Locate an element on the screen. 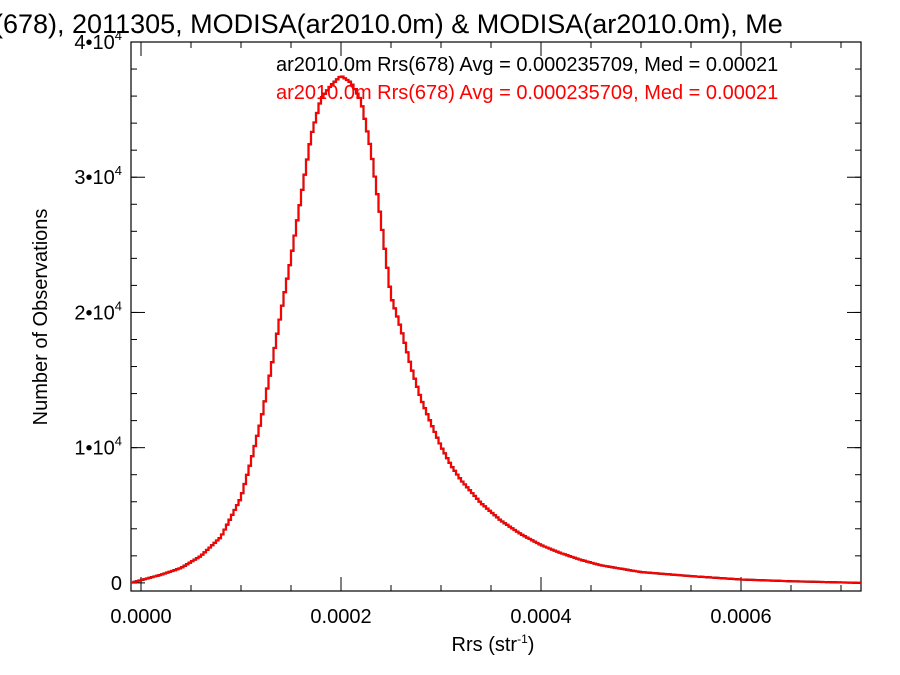 The height and width of the screenshot is (675, 900). y-tick-label: 2•104 is located at coordinates (98, 311).